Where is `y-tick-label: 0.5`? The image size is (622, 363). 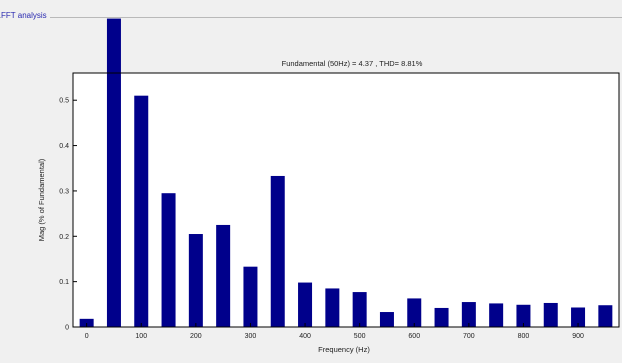
y-tick-label: 0.5 is located at coordinates (64, 101).